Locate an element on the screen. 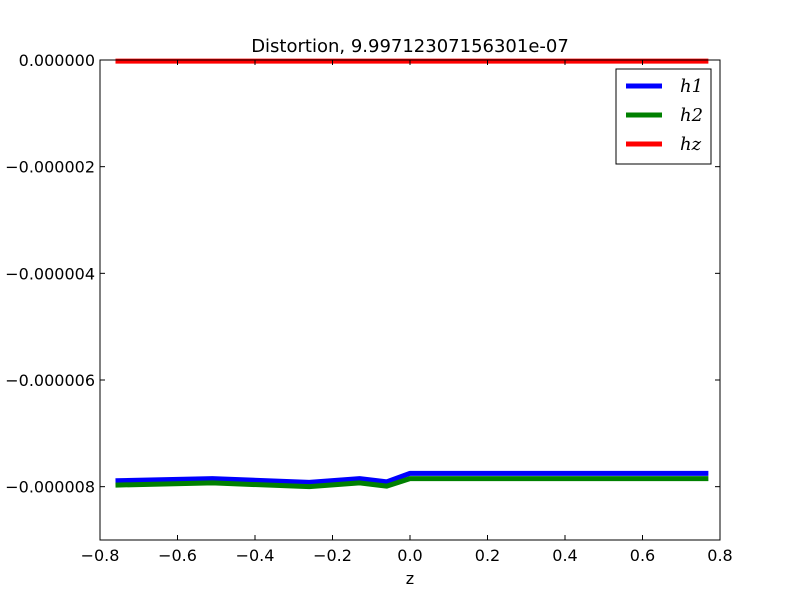 This screenshot has height=600, width=800. y-tick-label: 0.000000 is located at coordinates (57, 60).